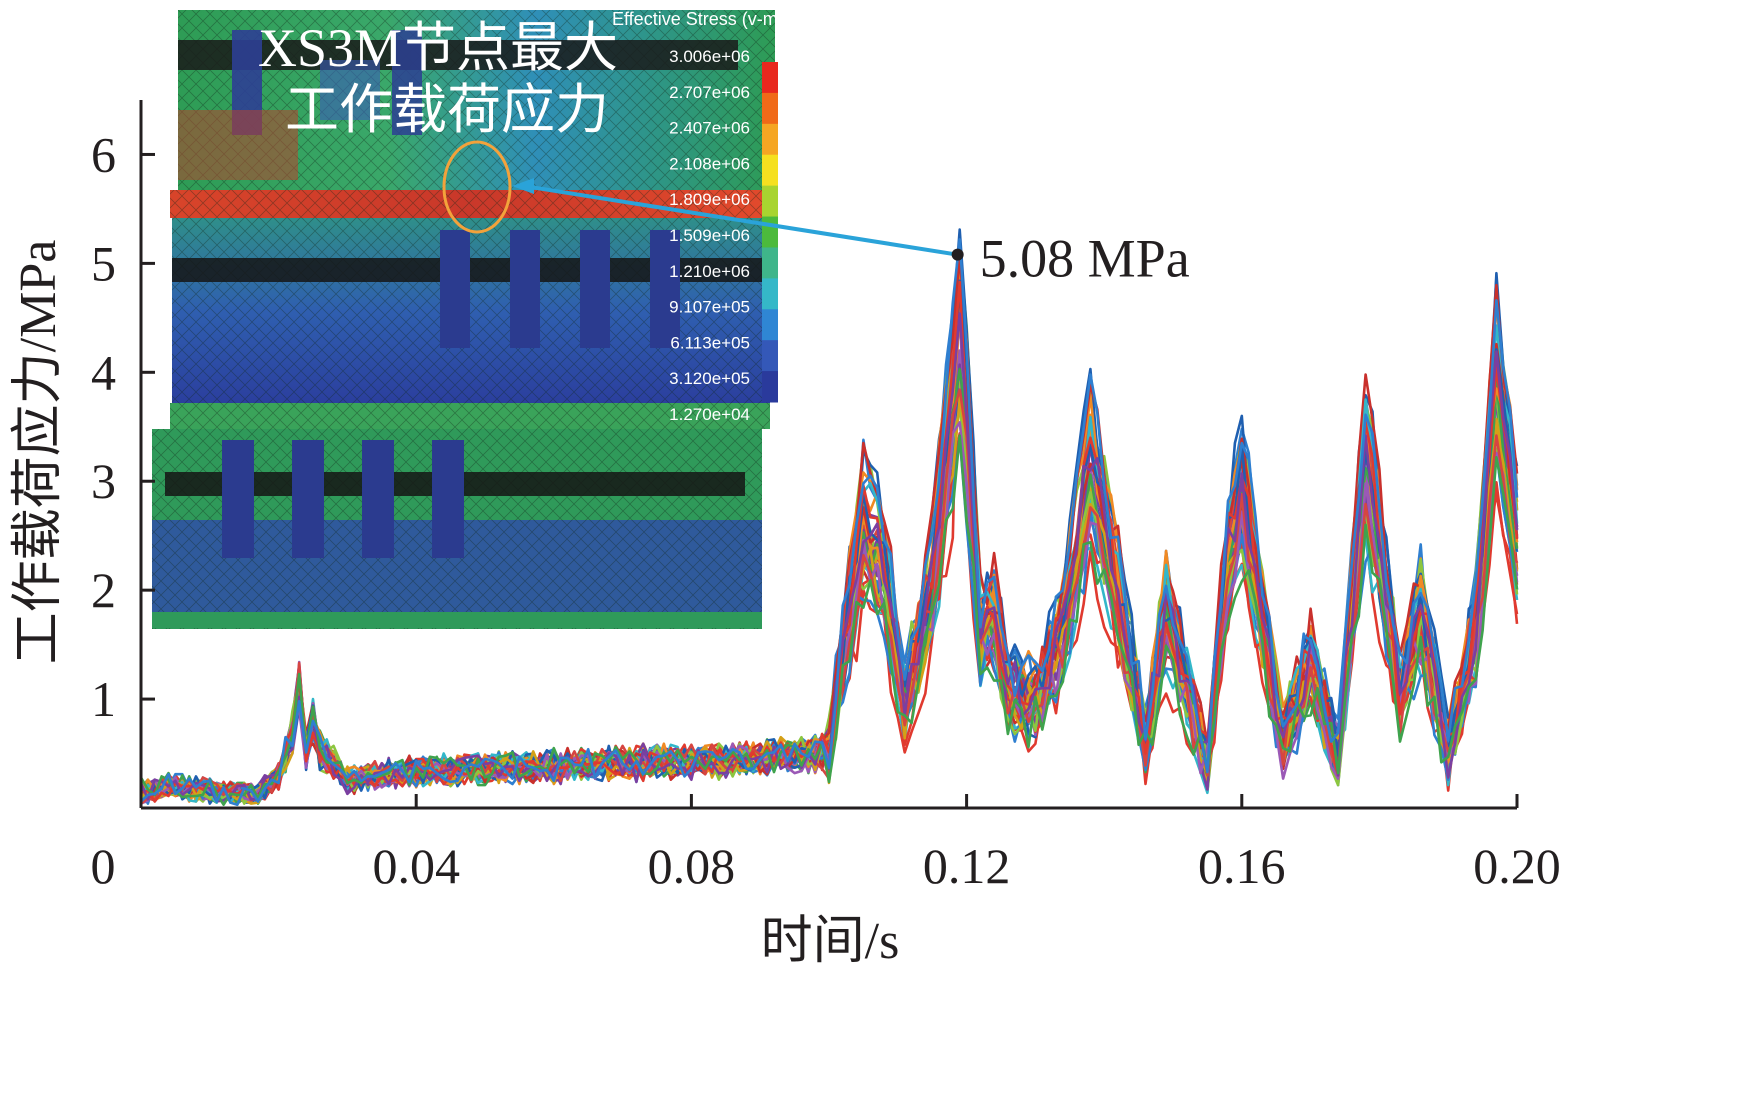 Image resolution: width=1751 pixels, height=1093 pixels. Describe the element at coordinates (447, 110) in the screenshot. I see `inset-title-line2: 工作载荷应力` at that location.